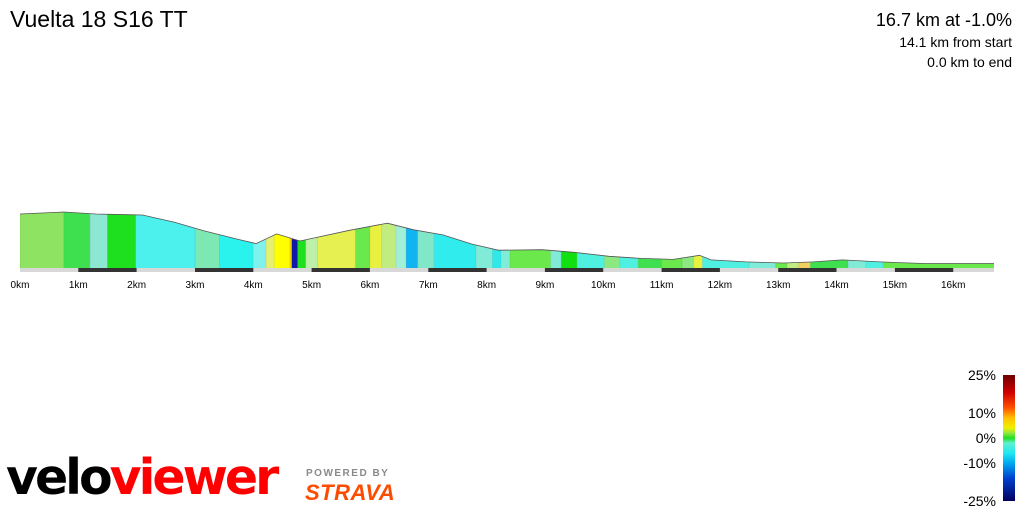 This screenshot has width=1024, height=512. Describe the element at coordinates (982, 413) in the screenshot. I see `legend-tick-label: 10%` at that location.